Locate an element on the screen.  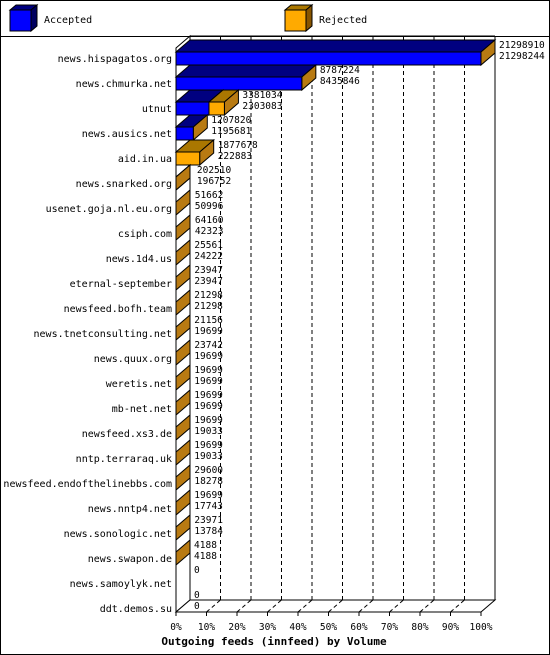
value-label-primary: 21298 is located at coordinates (208, 295).